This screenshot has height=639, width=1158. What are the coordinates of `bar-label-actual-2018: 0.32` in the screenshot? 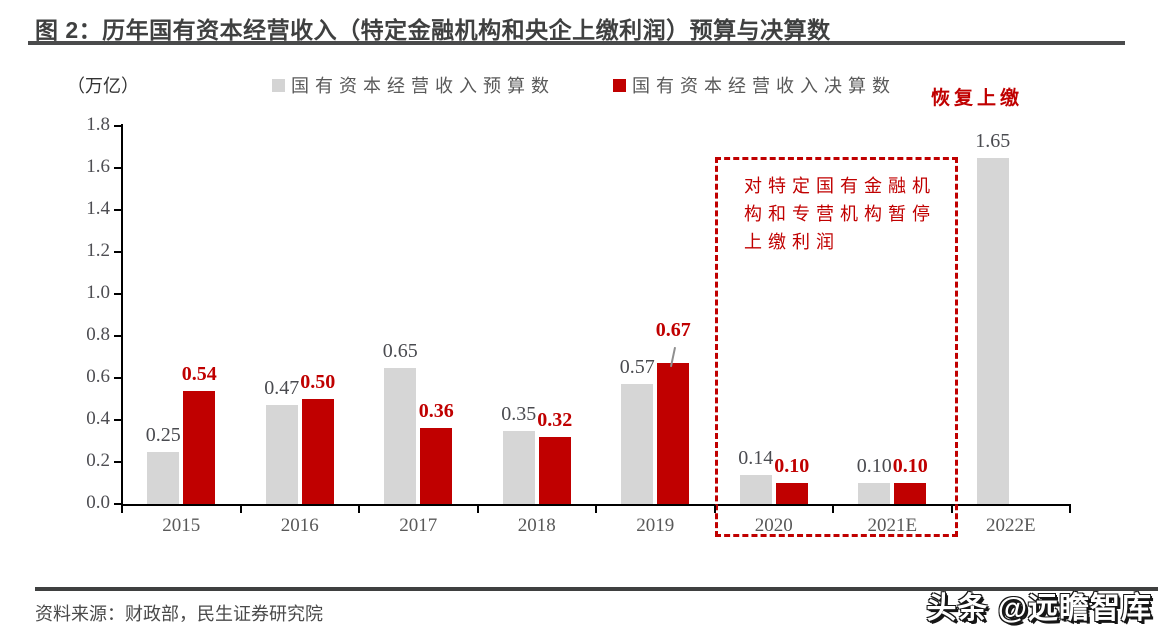 It's located at (555, 419).